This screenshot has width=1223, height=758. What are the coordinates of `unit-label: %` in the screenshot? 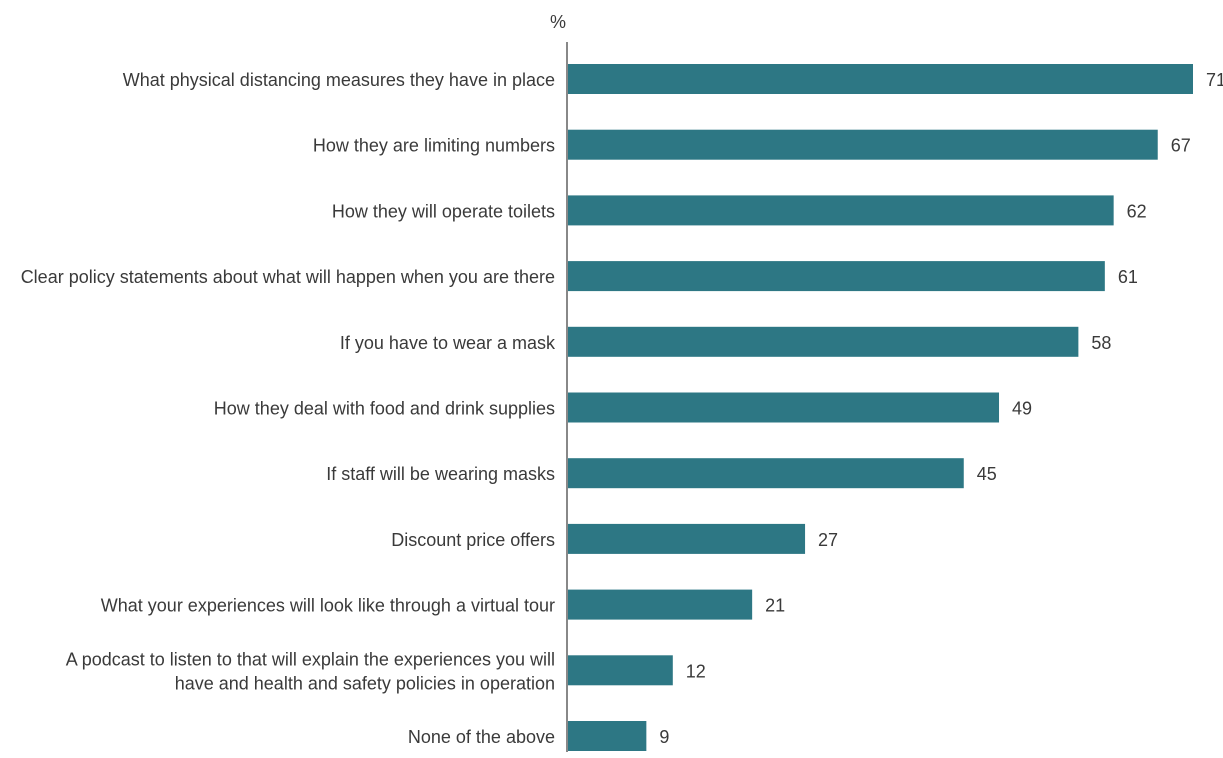 It's located at (558, 22).